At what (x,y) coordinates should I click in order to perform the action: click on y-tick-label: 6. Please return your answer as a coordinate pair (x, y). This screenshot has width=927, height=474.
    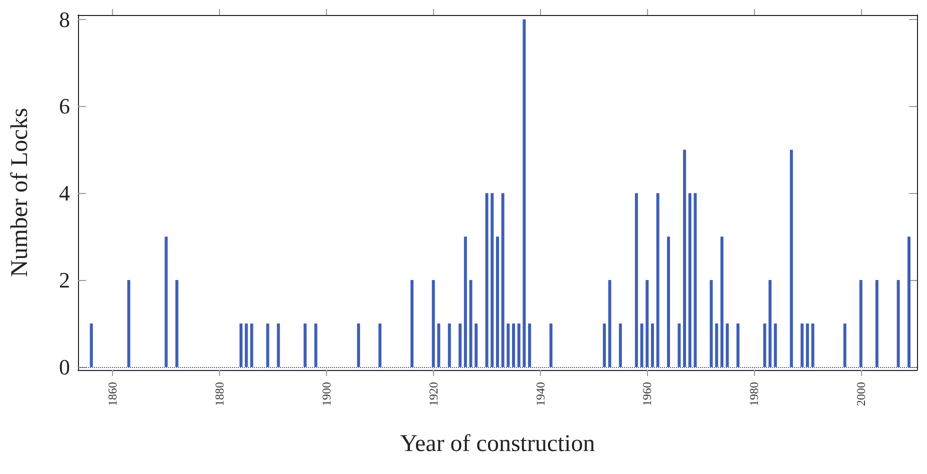
    Looking at the image, I should click on (64, 106).